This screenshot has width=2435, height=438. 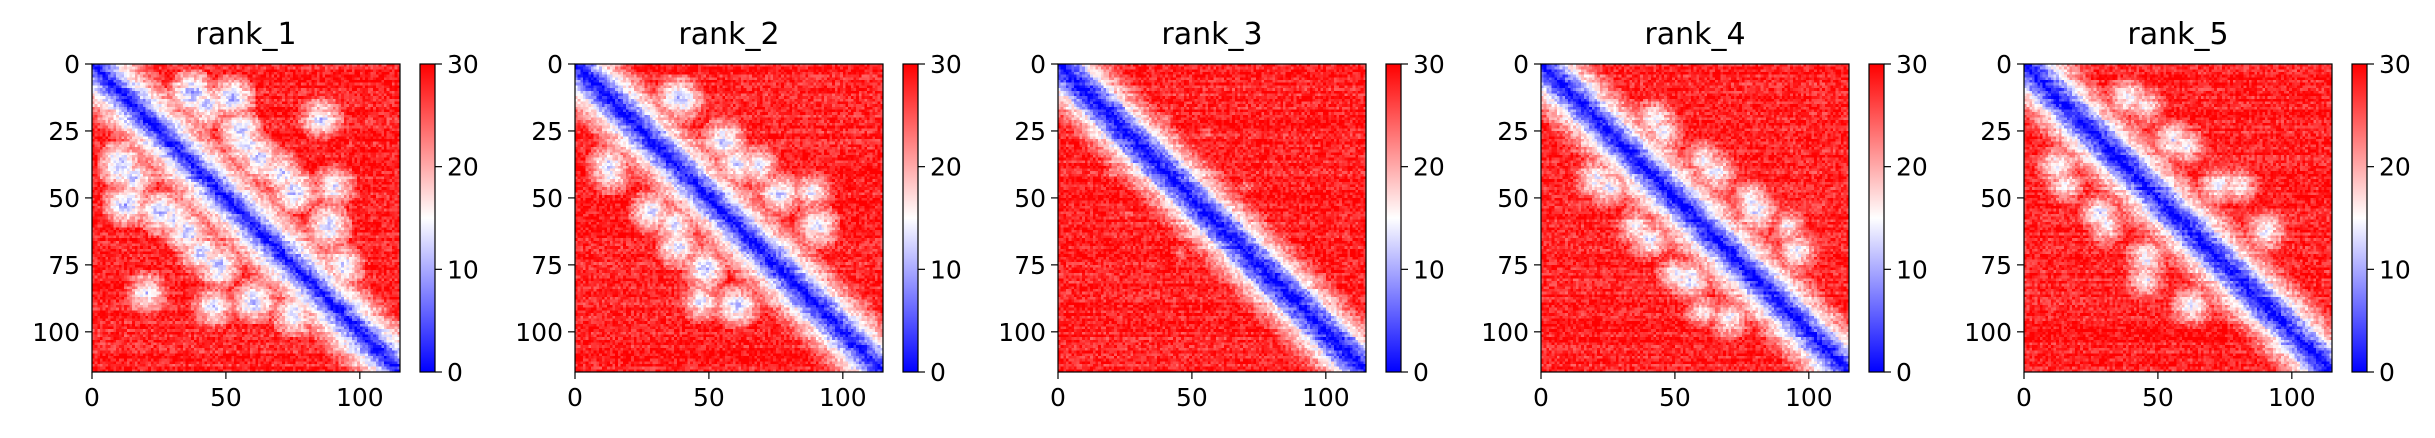 I want to click on chart-title: rank_3, so click(x=1211, y=34).